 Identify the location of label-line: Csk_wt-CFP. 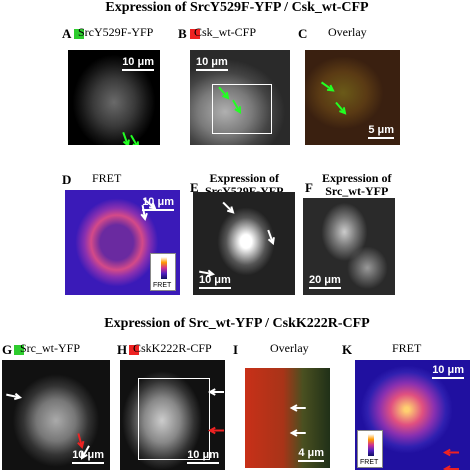
(225, 32).